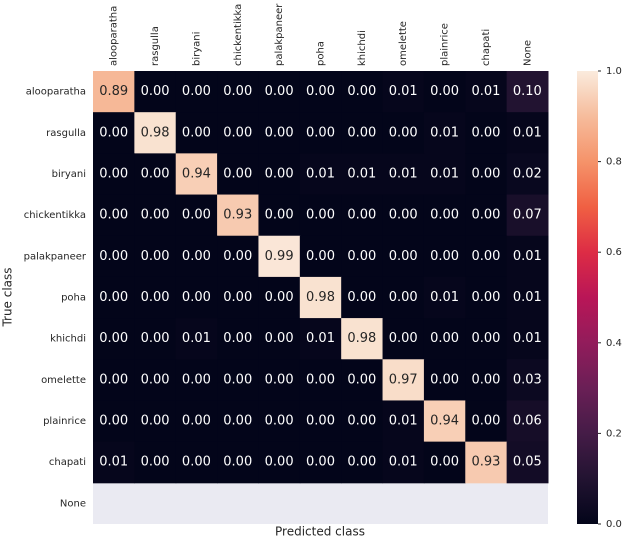  Describe the element at coordinates (73, 503) in the screenshot. I see `y-tick-label: None` at that location.